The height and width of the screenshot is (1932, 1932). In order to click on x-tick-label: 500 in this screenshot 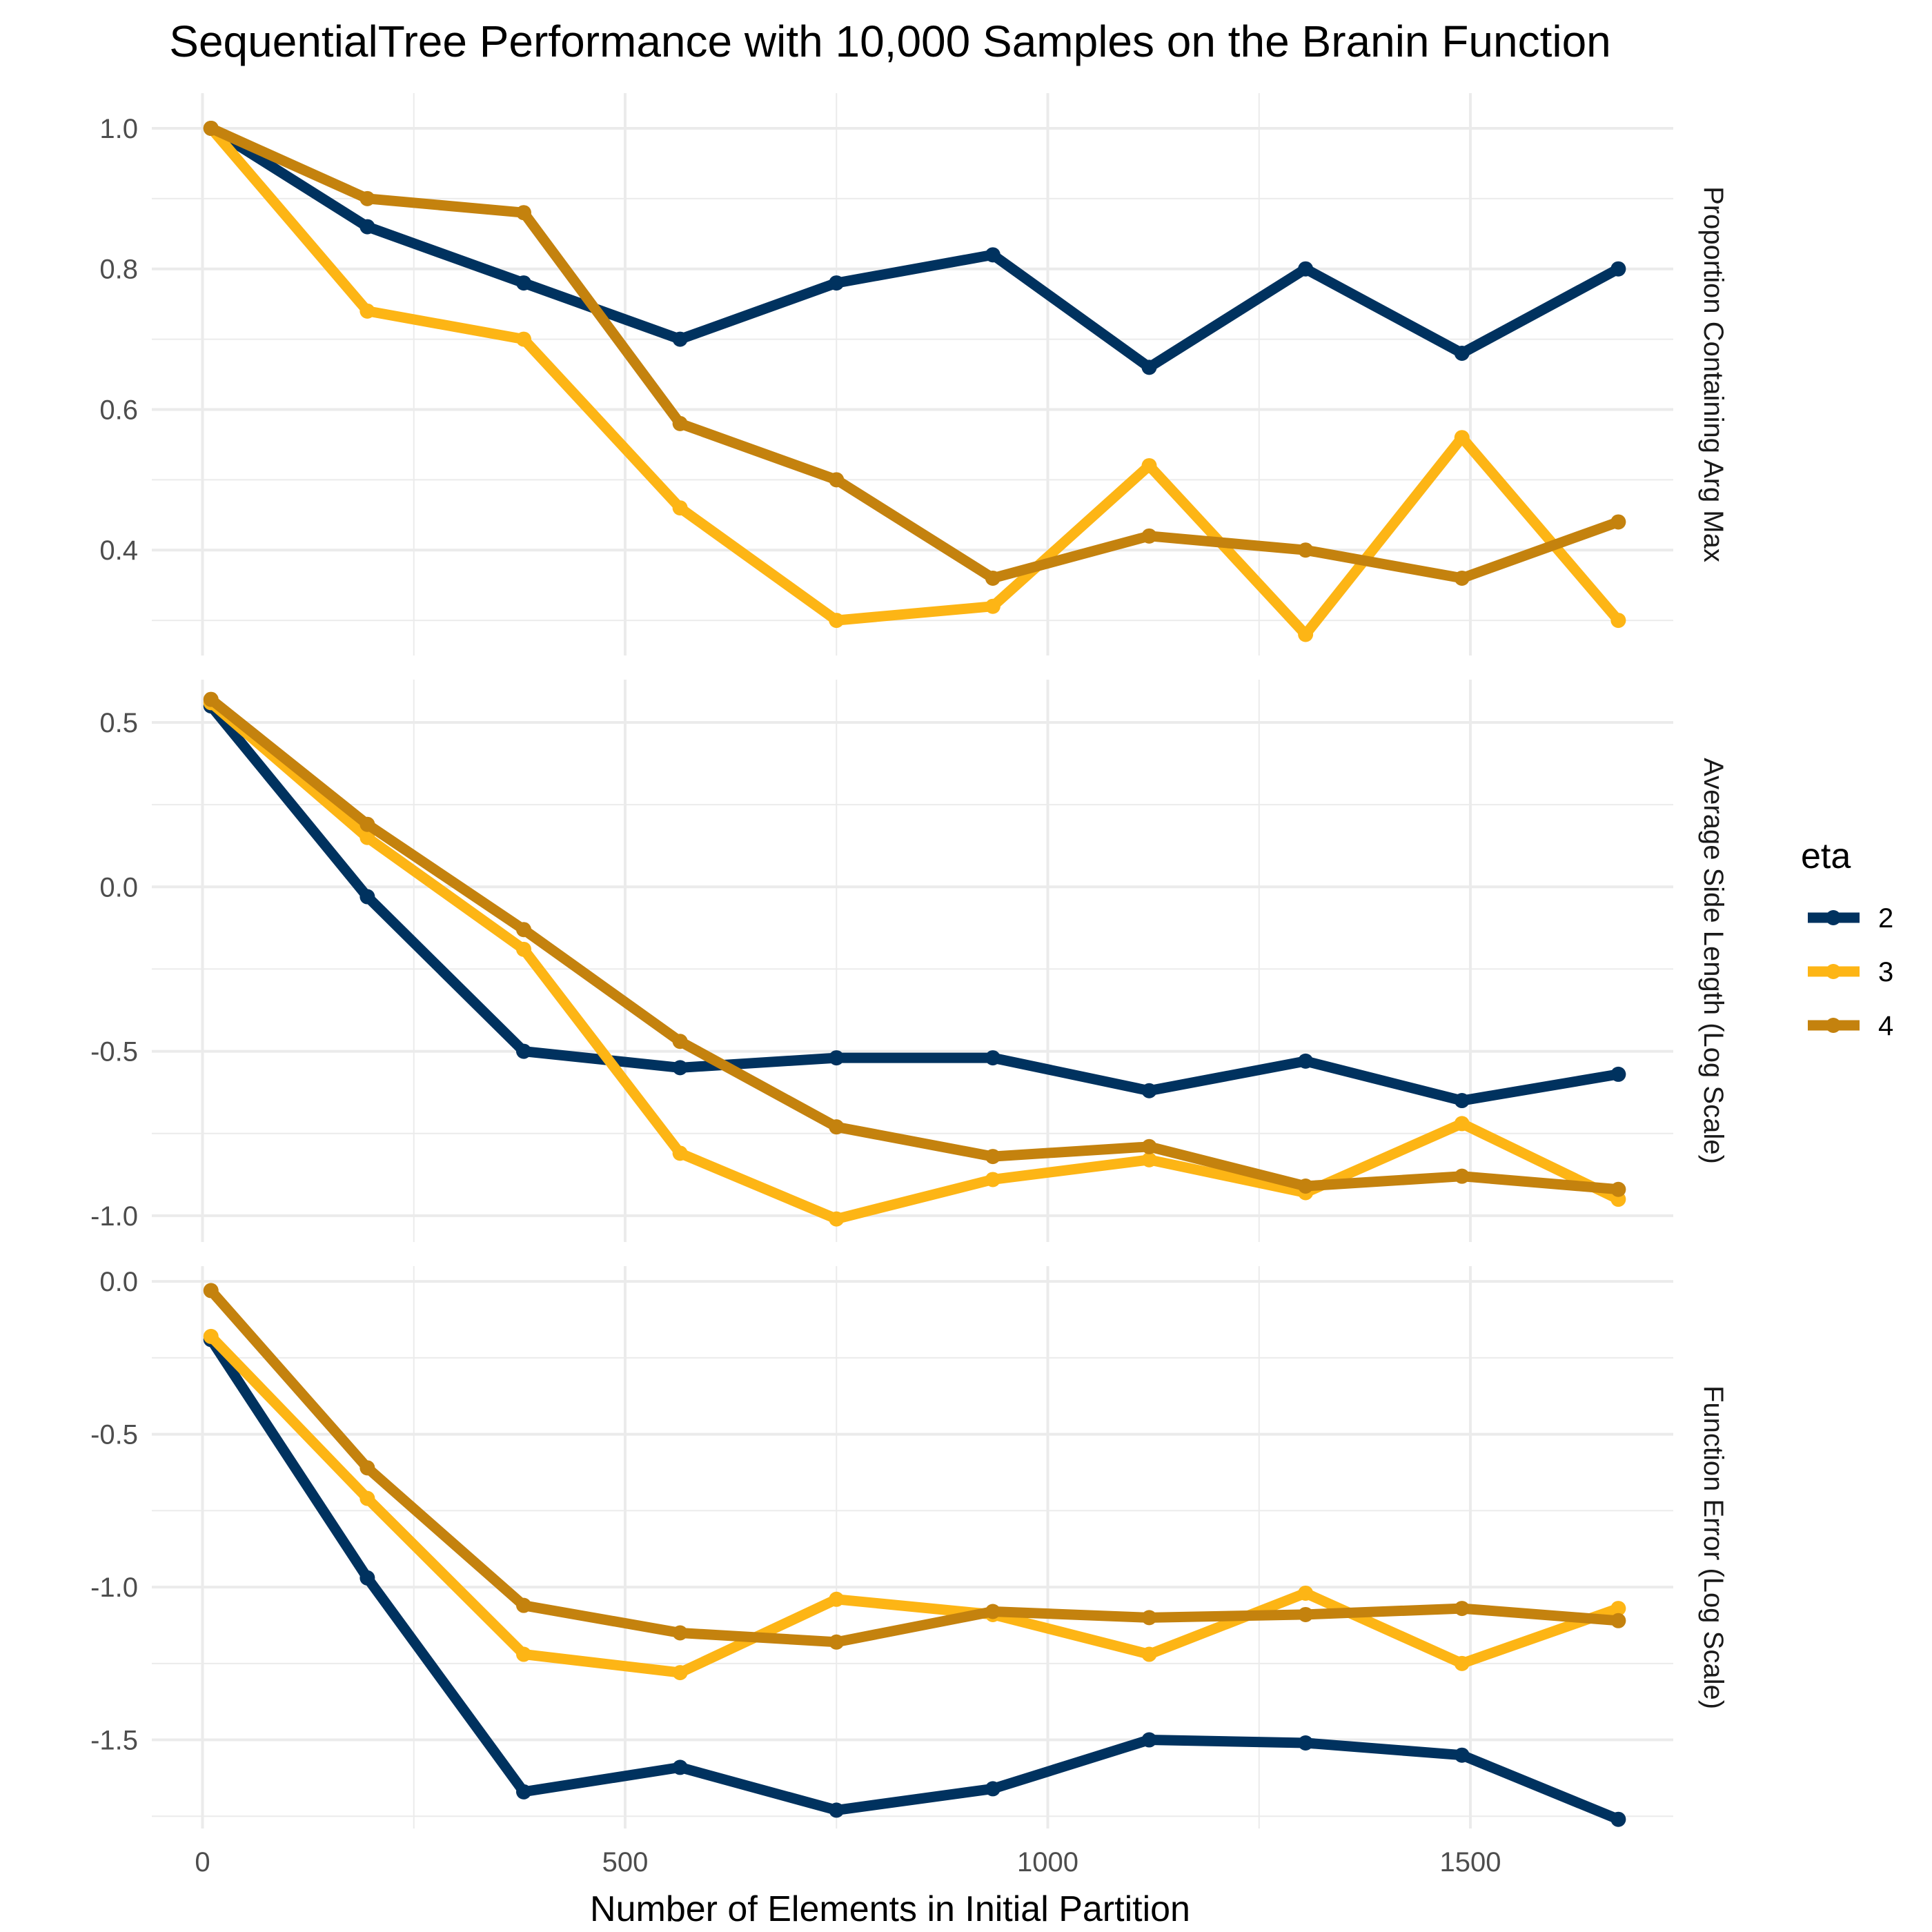, I will do `click(625, 1862)`.